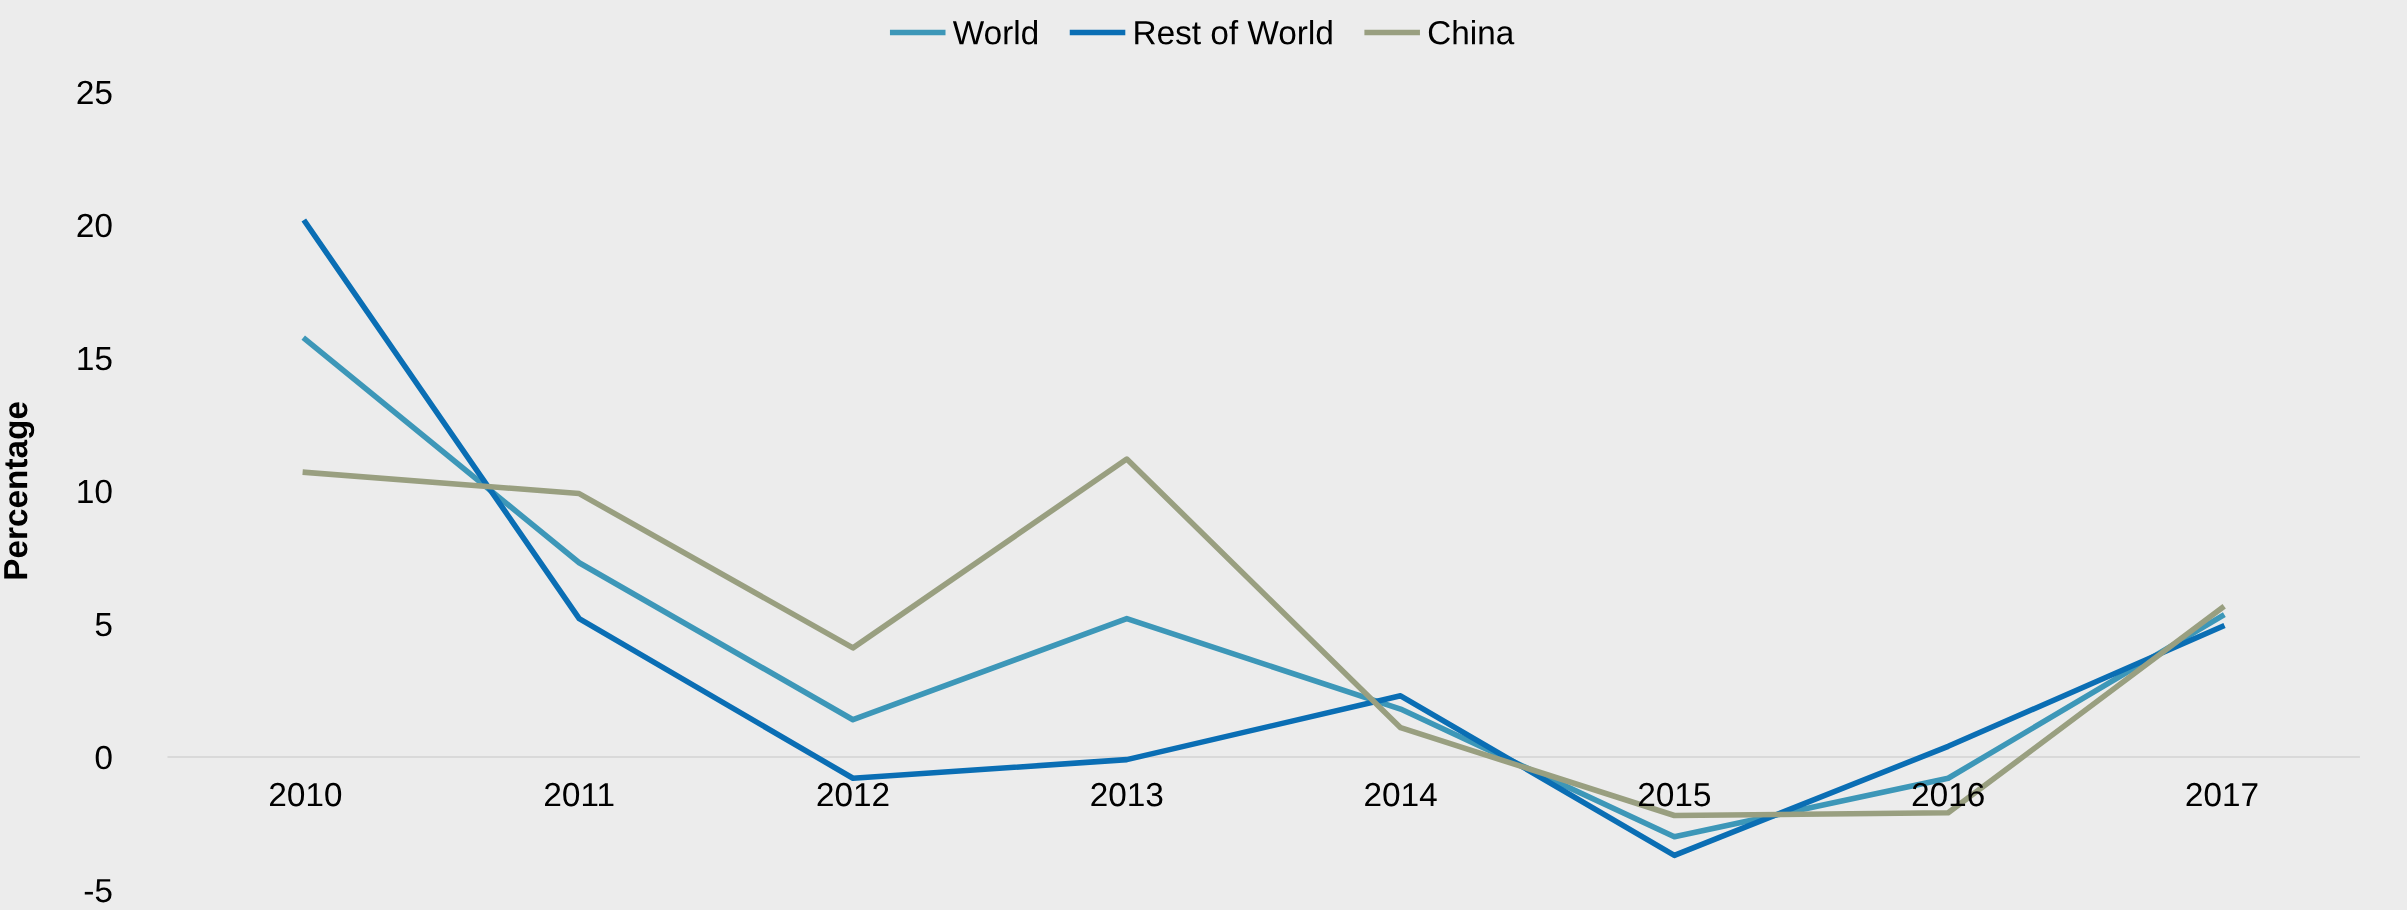 This screenshot has width=2407, height=910. Describe the element at coordinates (995, 32) in the screenshot. I see `legend-label: World` at that location.